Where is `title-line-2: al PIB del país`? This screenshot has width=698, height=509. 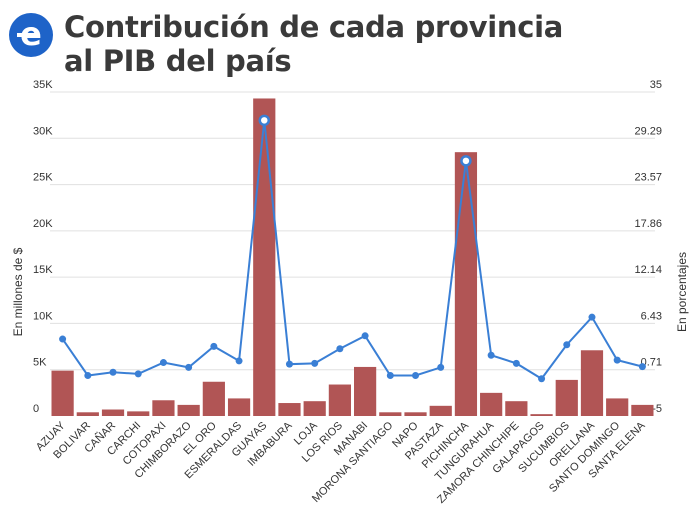 title-line-2: al PIB del país is located at coordinates (178, 61).